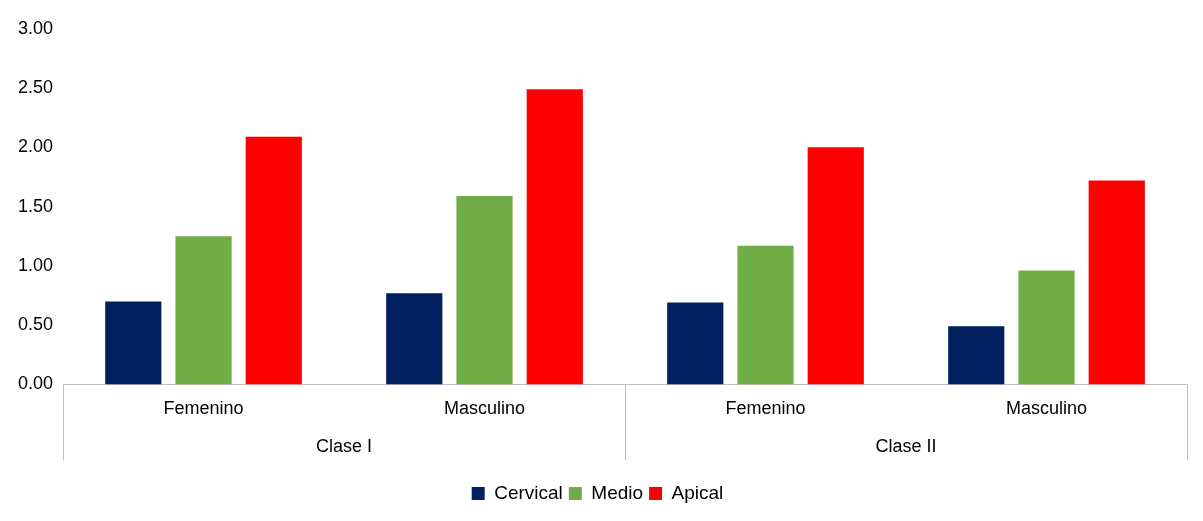 This screenshot has height=521, width=1203. I want to click on legend-label: Medio, so click(617, 492).